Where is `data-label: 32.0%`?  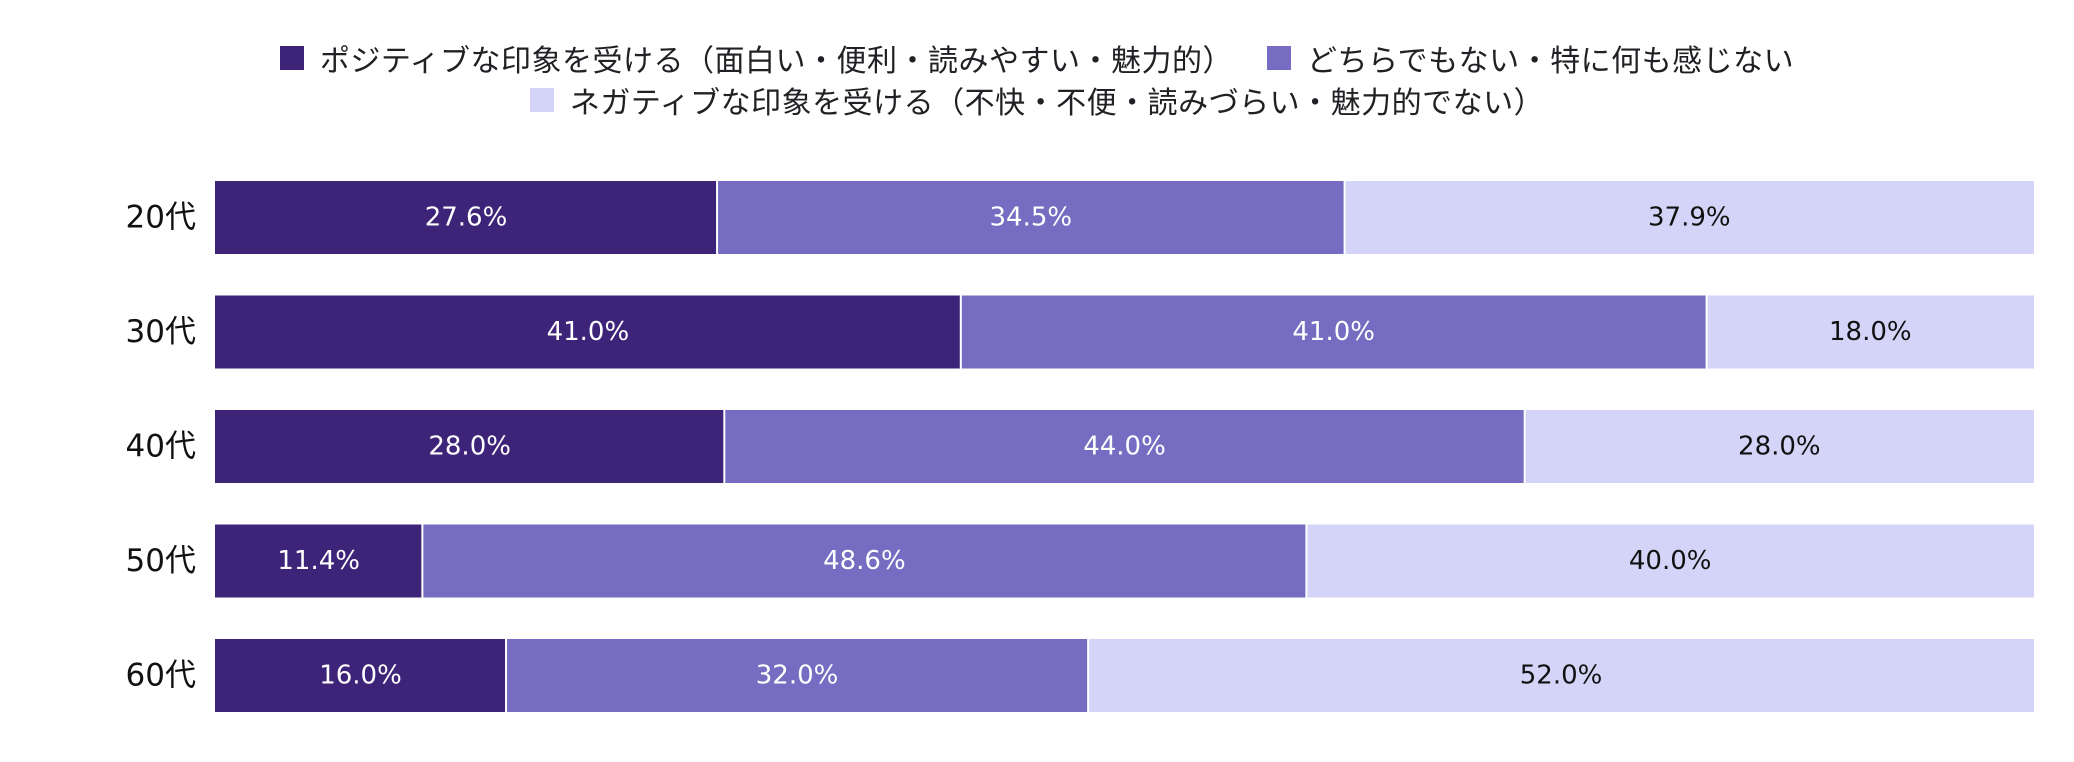 data-label: 32.0% is located at coordinates (797, 676).